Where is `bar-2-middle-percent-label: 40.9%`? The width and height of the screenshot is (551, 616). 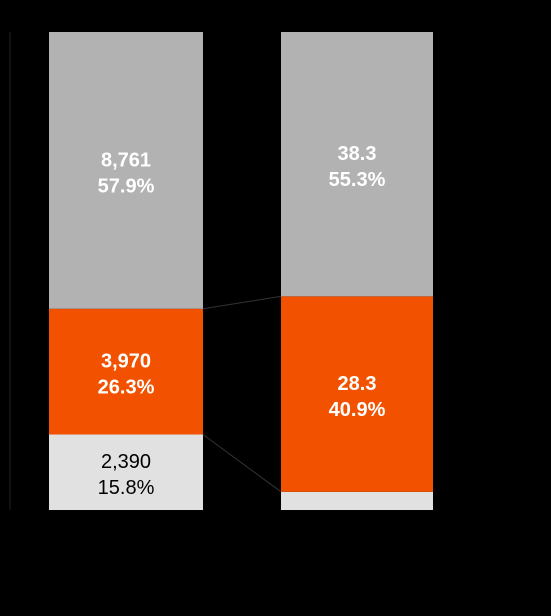 bar-2-middle-percent-label: 40.9% is located at coordinates (357, 410).